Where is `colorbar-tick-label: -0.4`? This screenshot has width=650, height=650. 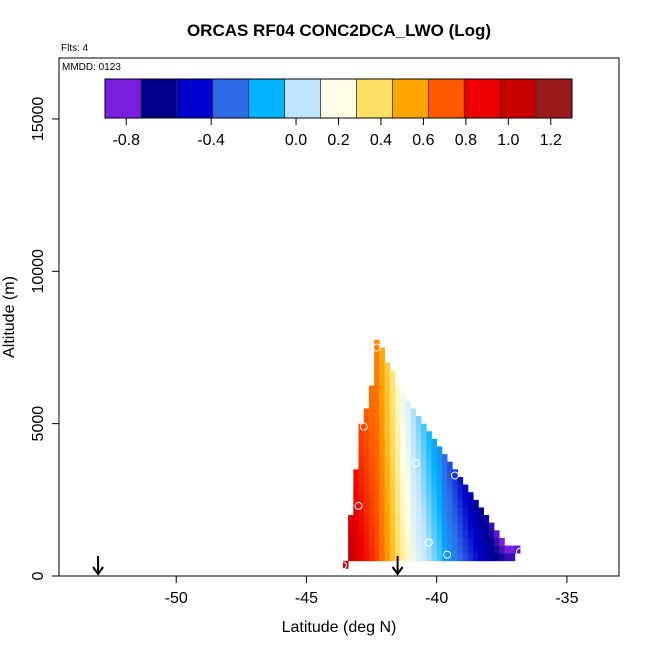
colorbar-tick-label: -0.4 is located at coordinates (211, 140).